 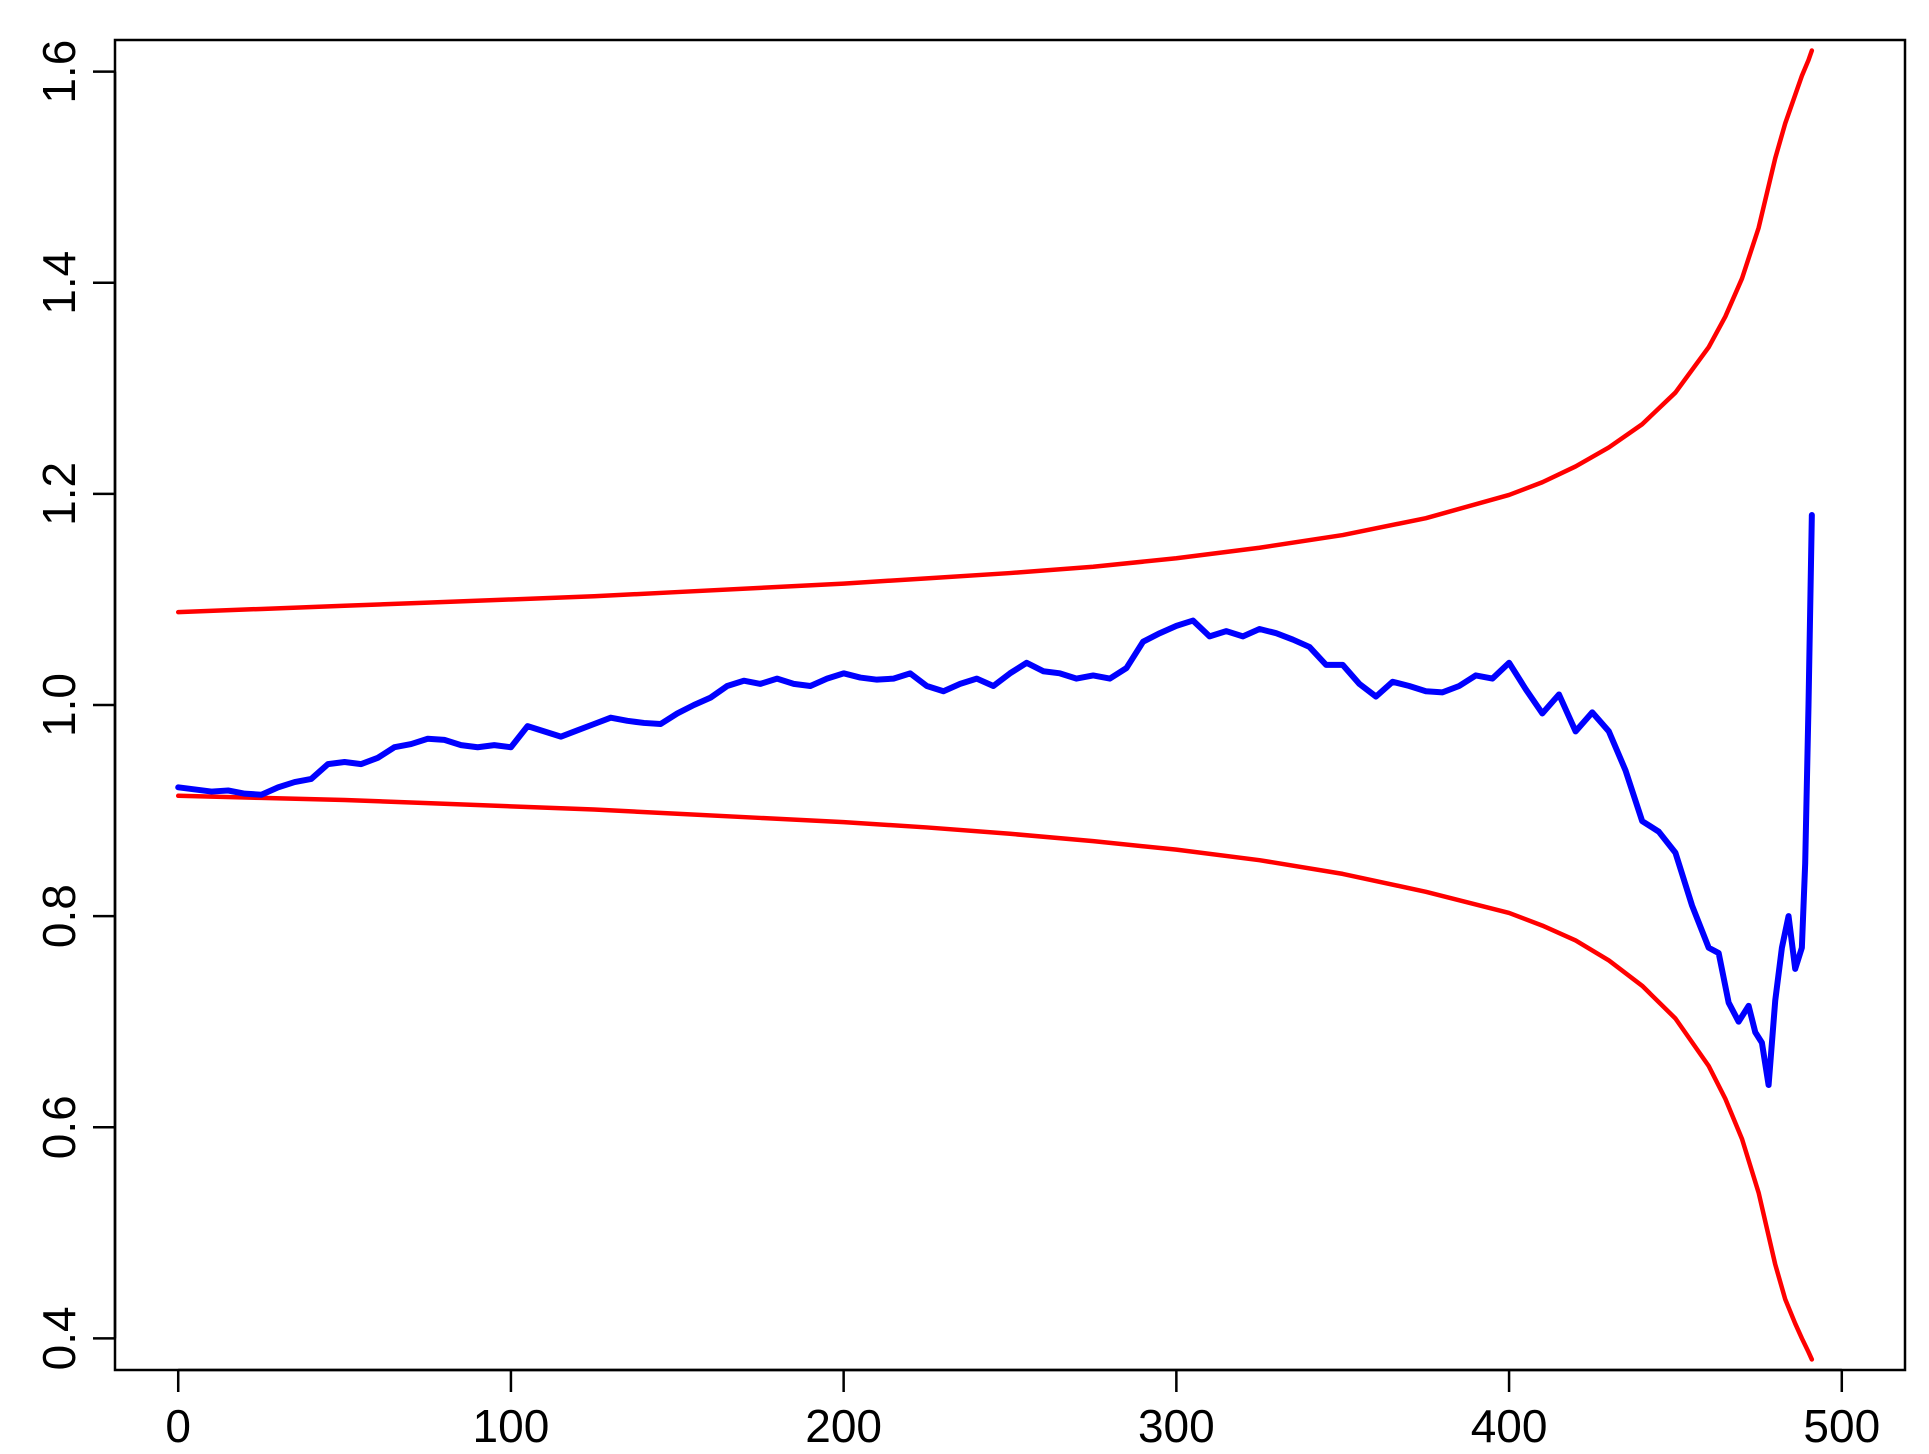 I want to click on y-axis: 0.4 0.6 0.8 1.0 1.2 1.4 1.6, so click(x=75, y=705).